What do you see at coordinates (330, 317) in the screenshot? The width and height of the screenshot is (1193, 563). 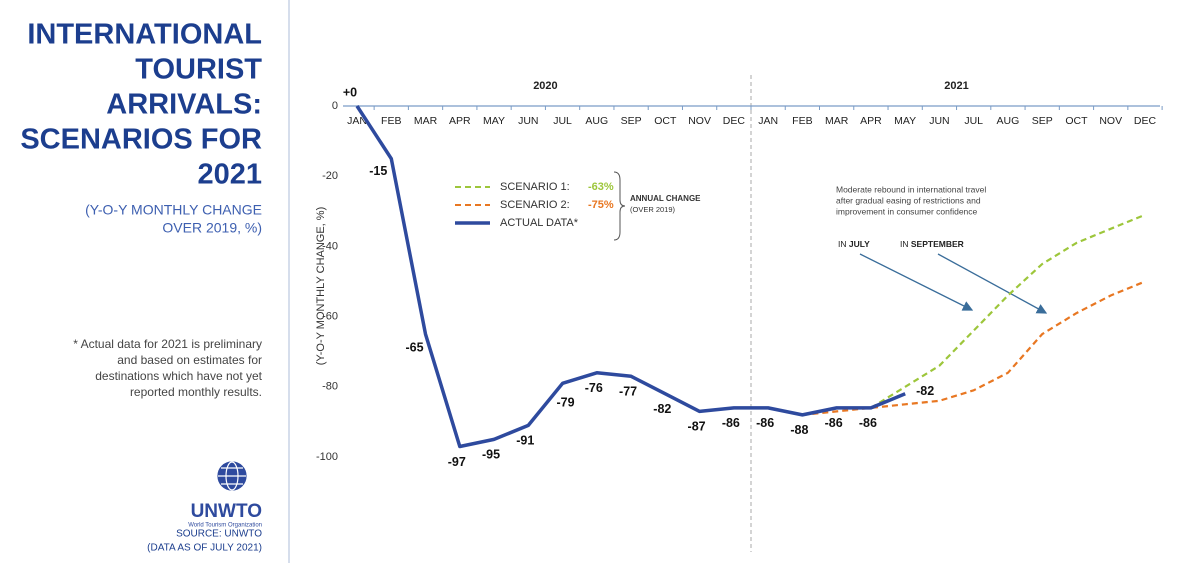 I see `y-tick-label: -60` at bounding box center [330, 317].